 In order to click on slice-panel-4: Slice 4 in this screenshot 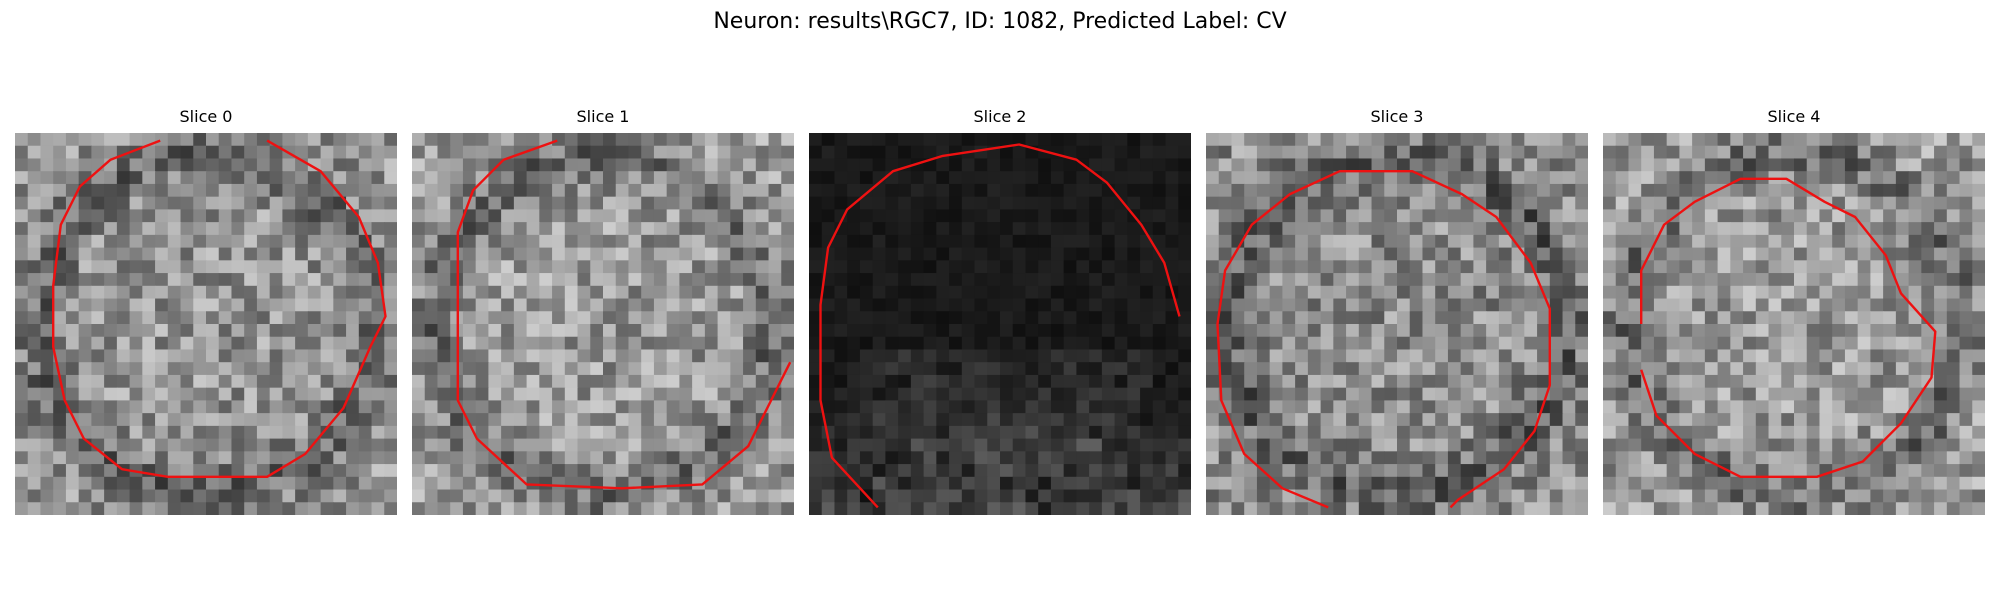, I will do `click(1794, 313)`.